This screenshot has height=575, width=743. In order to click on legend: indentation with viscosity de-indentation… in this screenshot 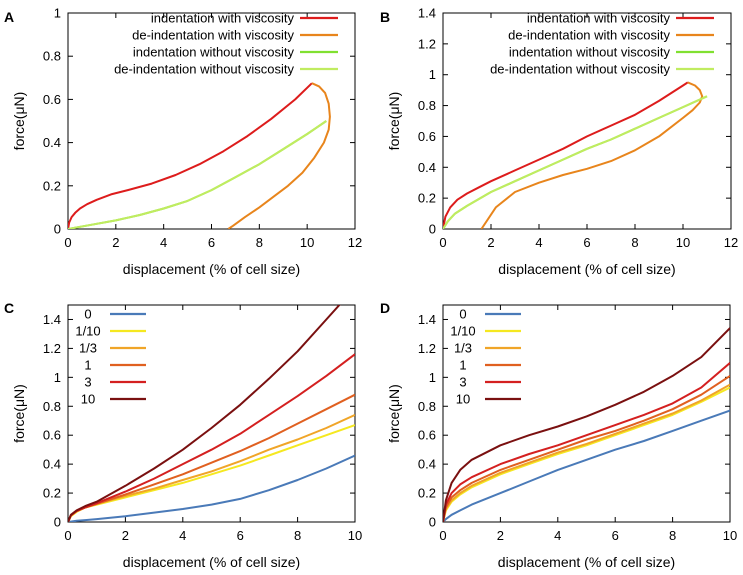, I will do `click(602, 44)`.